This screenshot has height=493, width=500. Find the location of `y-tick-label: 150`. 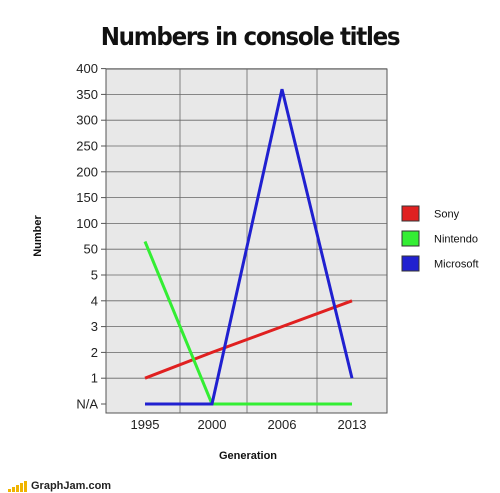

y-tick-label: 150 is located at coordinates (87, 197).